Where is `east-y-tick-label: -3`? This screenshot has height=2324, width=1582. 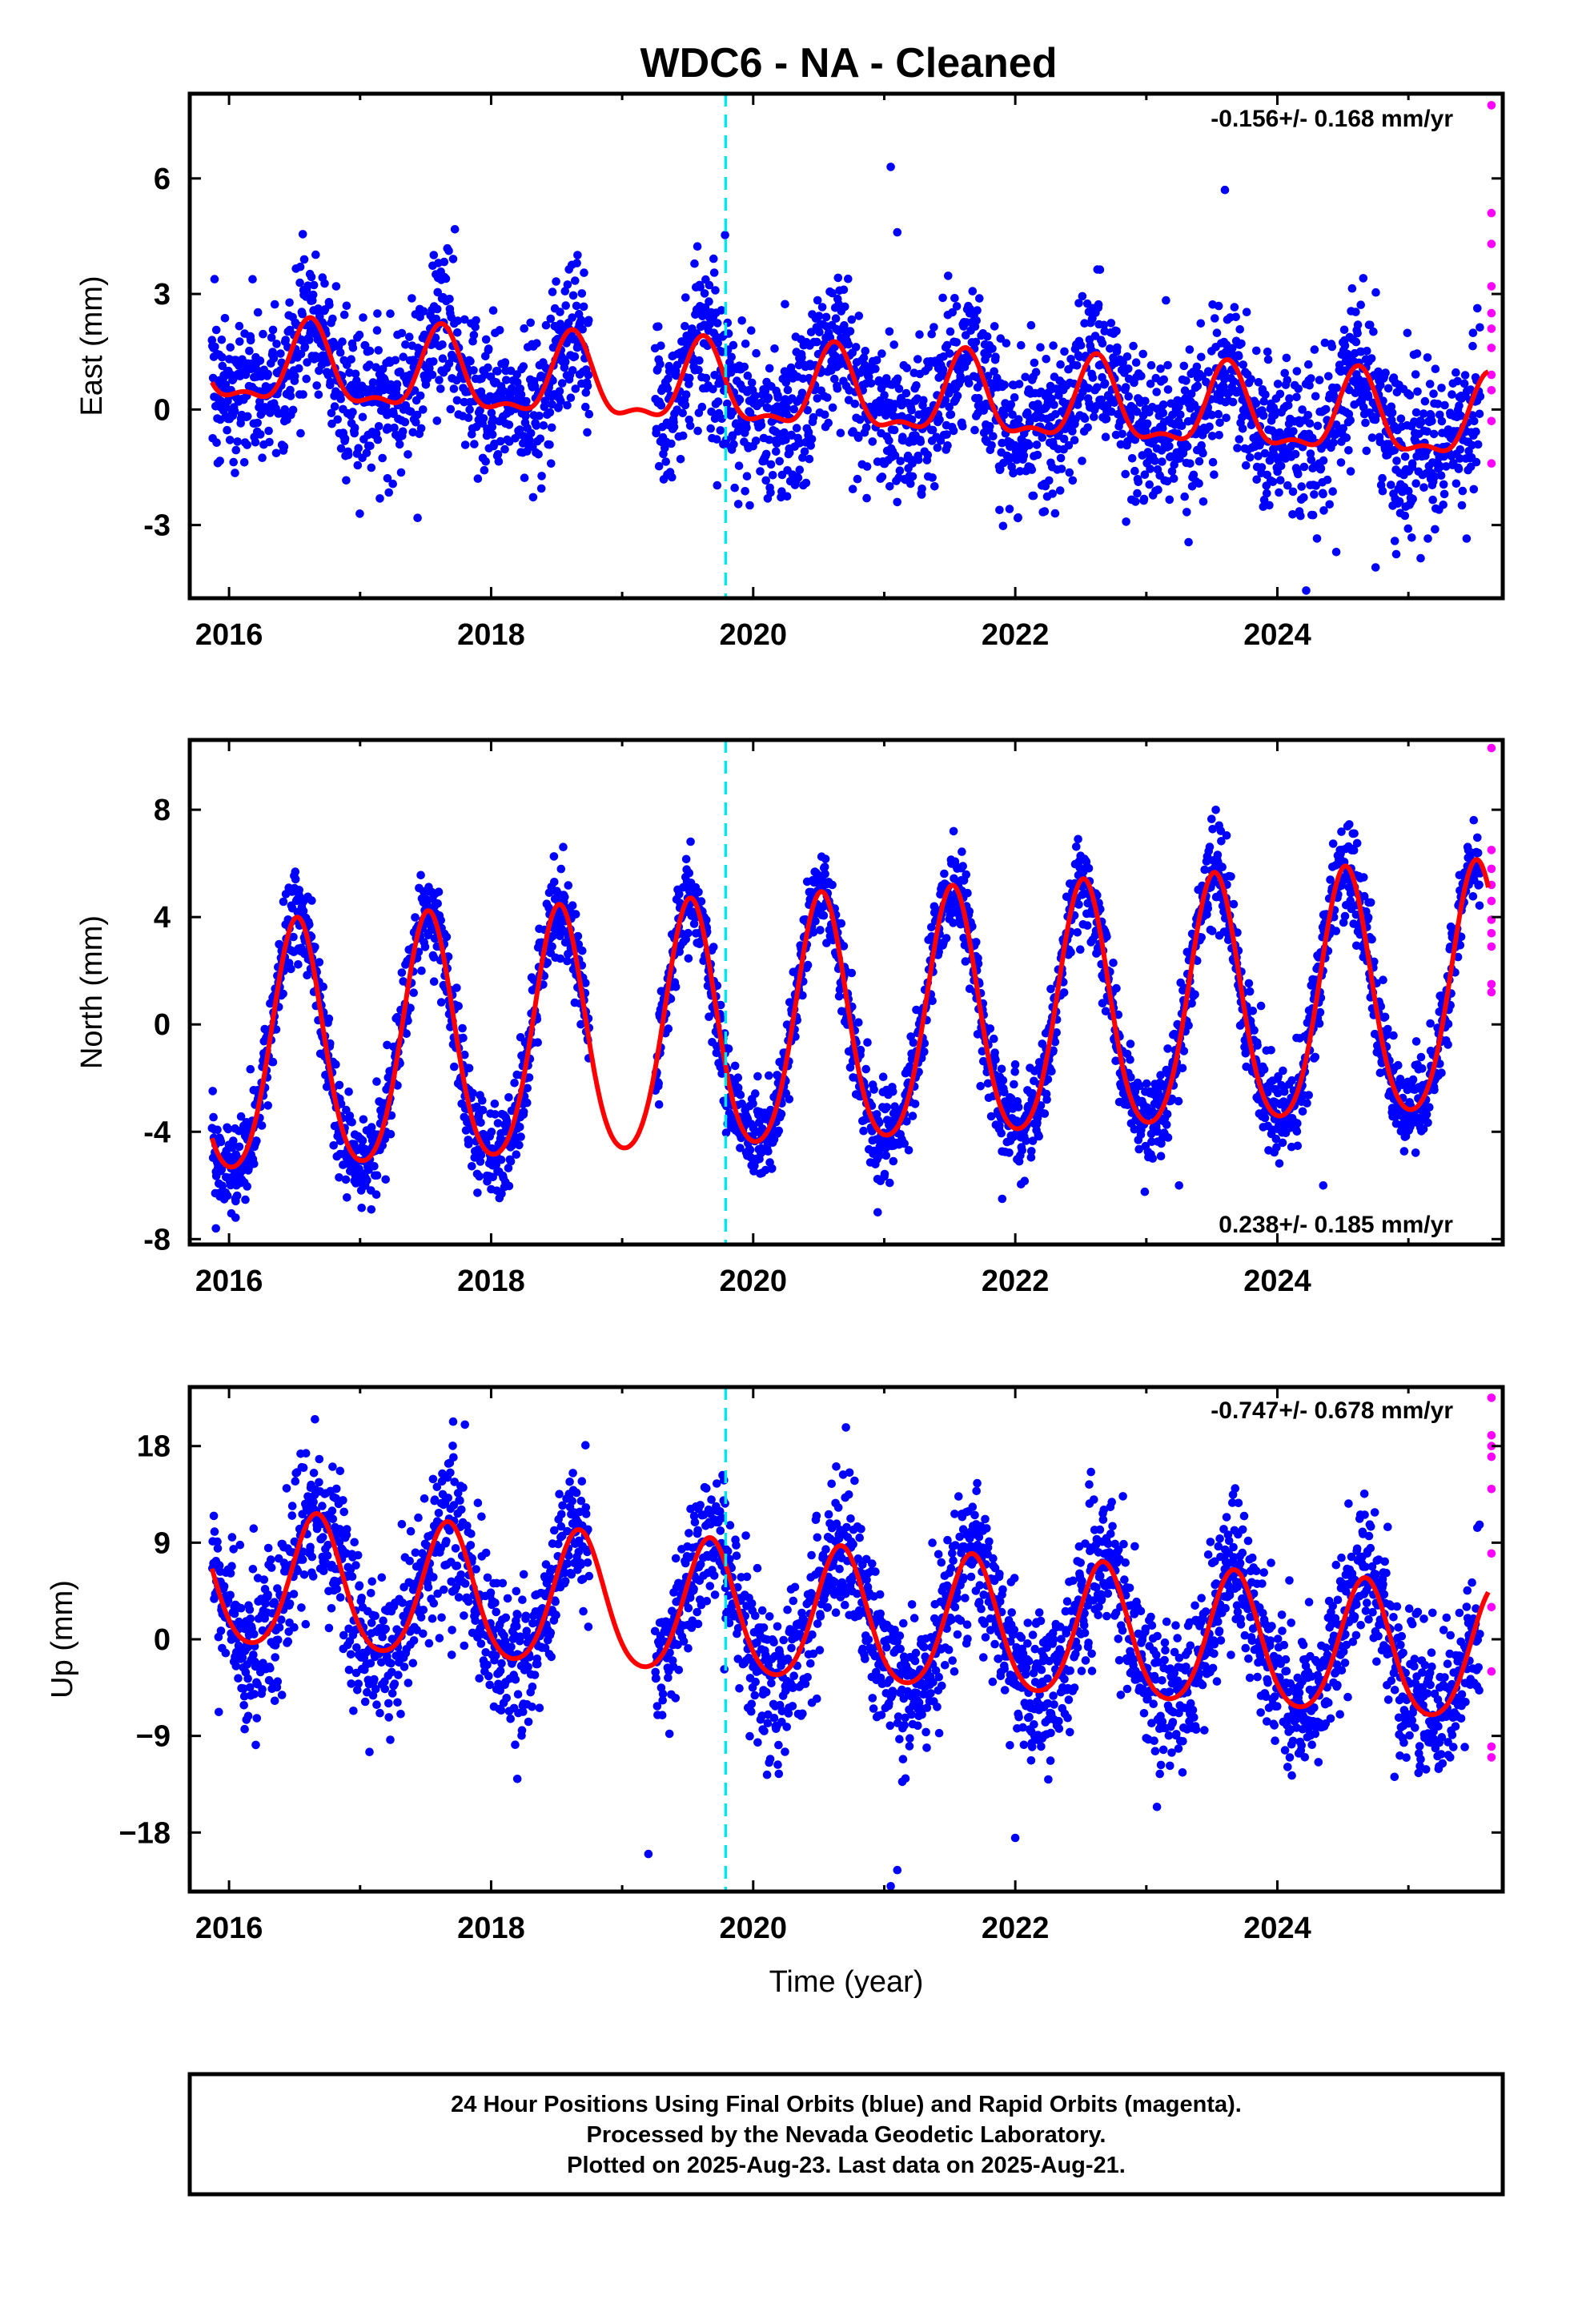
east-y-tick-label: -3 is located at coordinates (157, 526).